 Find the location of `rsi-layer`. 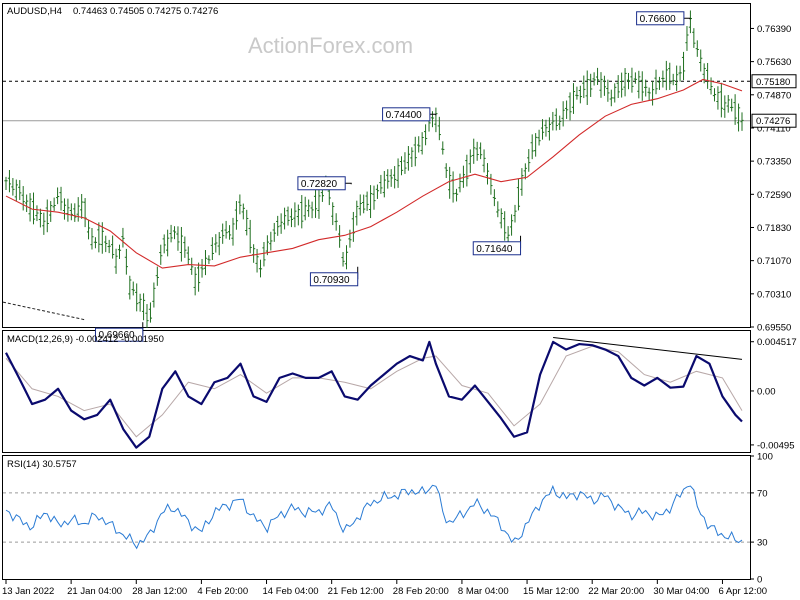

rsi-layer is located at coordinates (376, 517).